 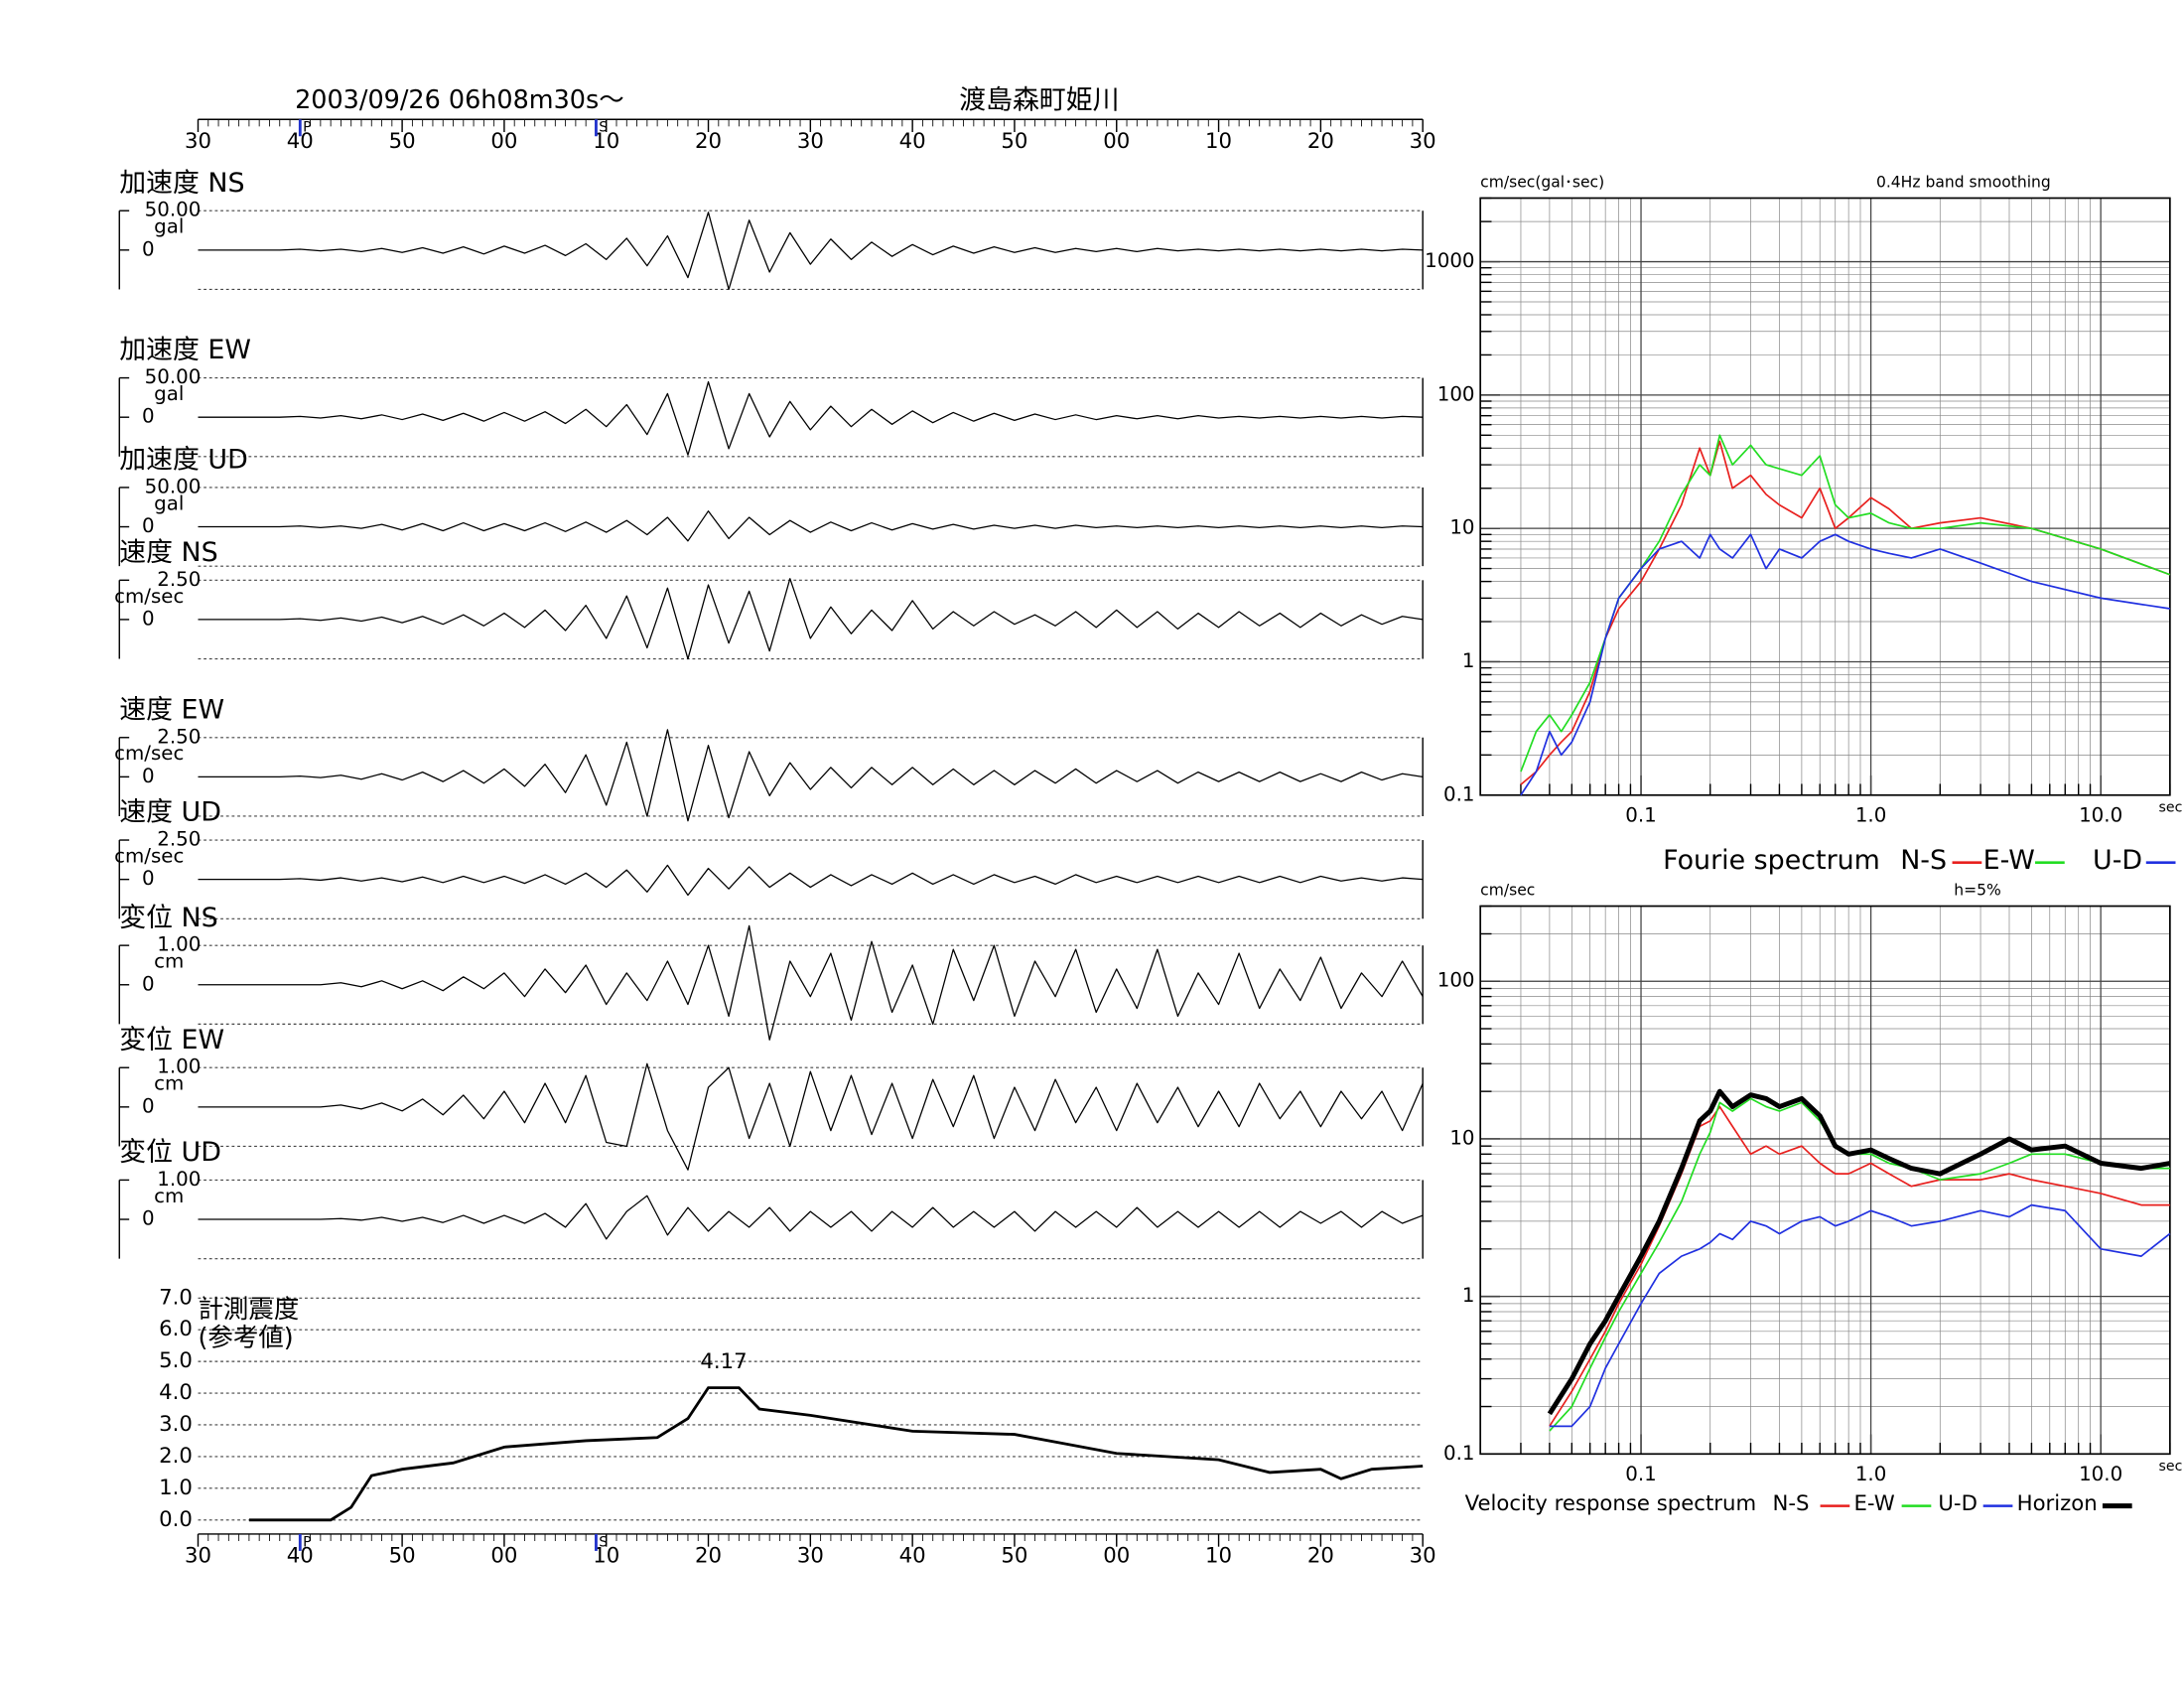 What do you see at coordinates (1542, 182) in the screenshot?
I see `y-axis-label: cm/sec(gal･sec)` at bounding box center [1542, 182].